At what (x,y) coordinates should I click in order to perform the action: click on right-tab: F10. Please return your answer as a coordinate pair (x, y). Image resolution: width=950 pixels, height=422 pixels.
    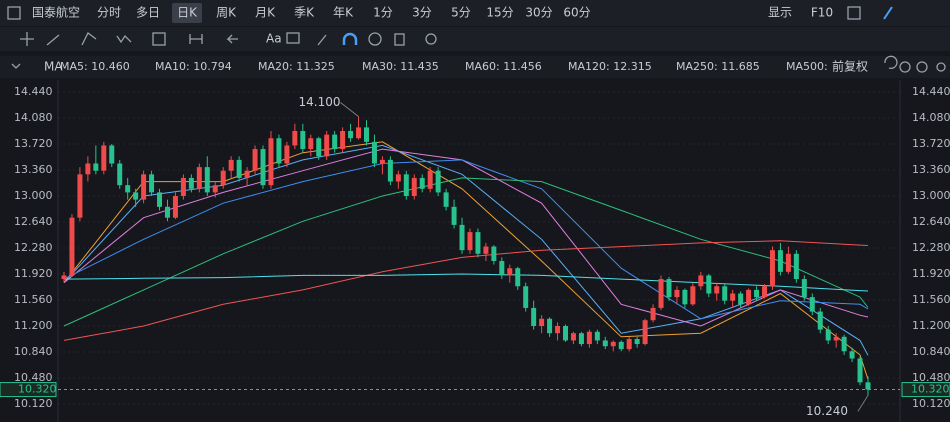
    Looking at the image, I should click on (822, 13).